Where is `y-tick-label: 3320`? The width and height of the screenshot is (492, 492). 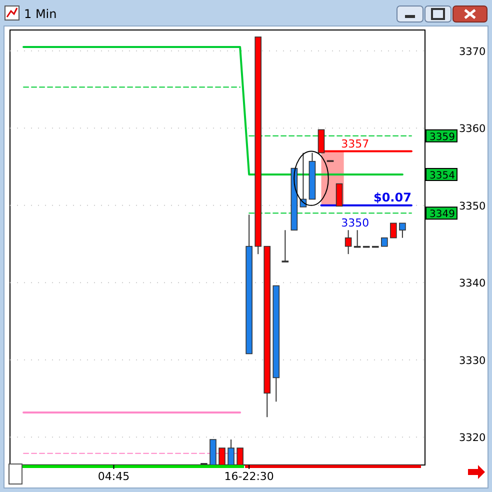 y-tick-label: 3320 is located at coordinates (472, 438).